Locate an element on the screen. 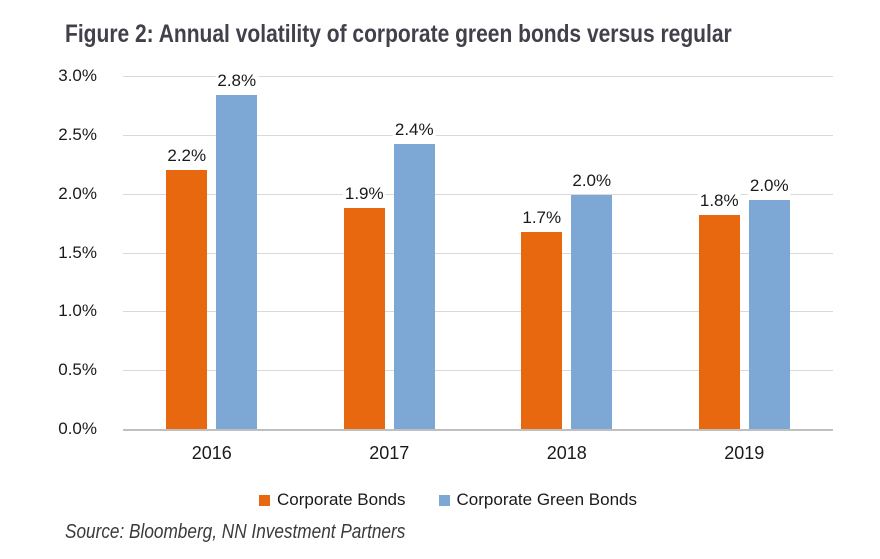  bar-corporate-bonds-2017 is located at coordinates (364, 318).